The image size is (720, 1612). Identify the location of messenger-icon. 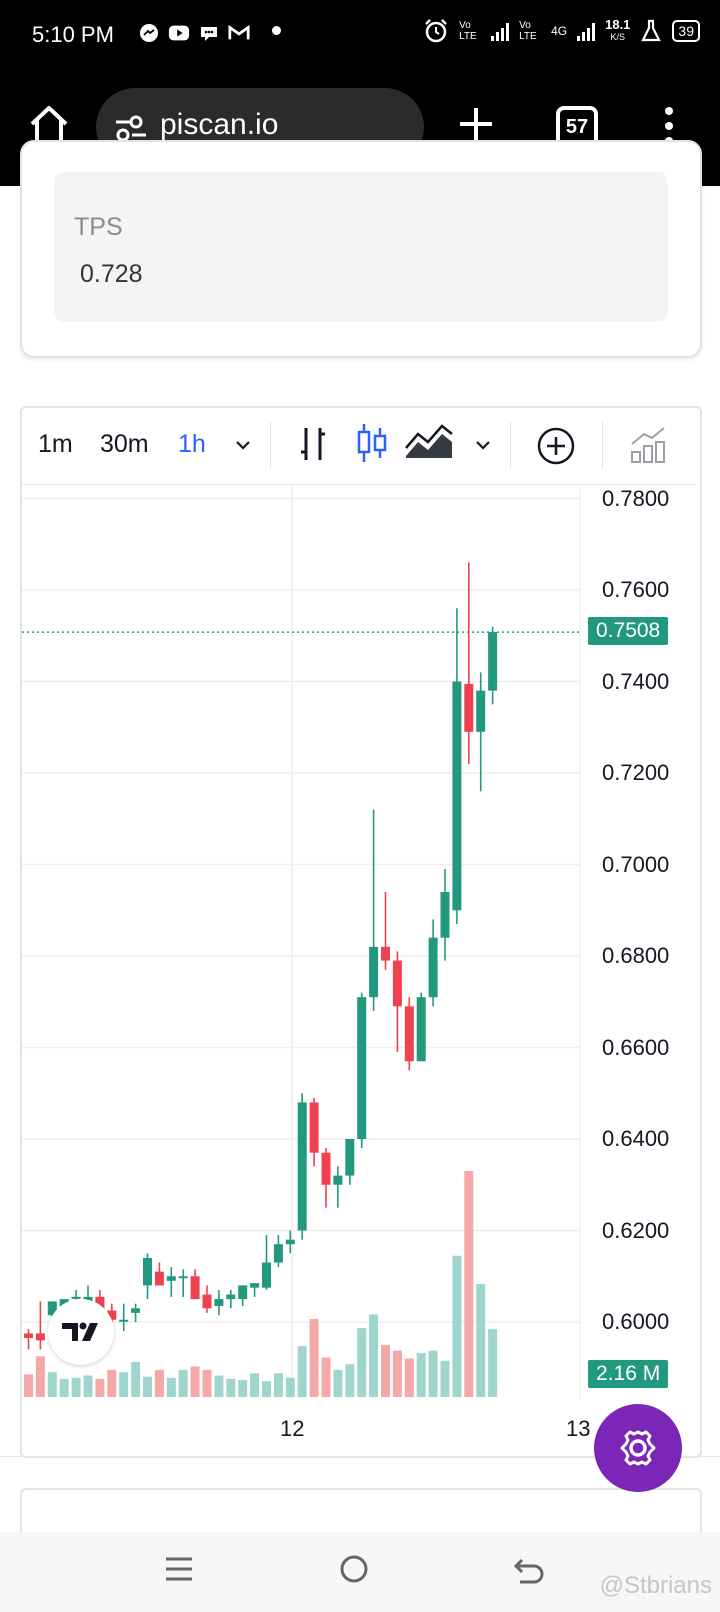
(149, 33).